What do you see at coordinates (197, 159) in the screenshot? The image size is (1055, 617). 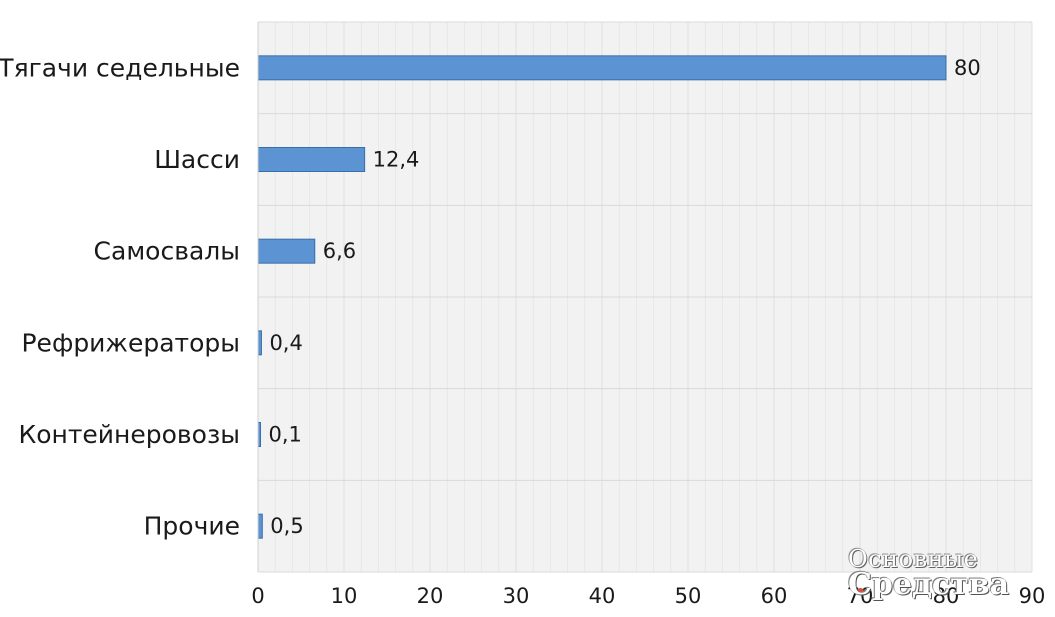 I see `category-label: Шасси` at bounding box center [197, 159].